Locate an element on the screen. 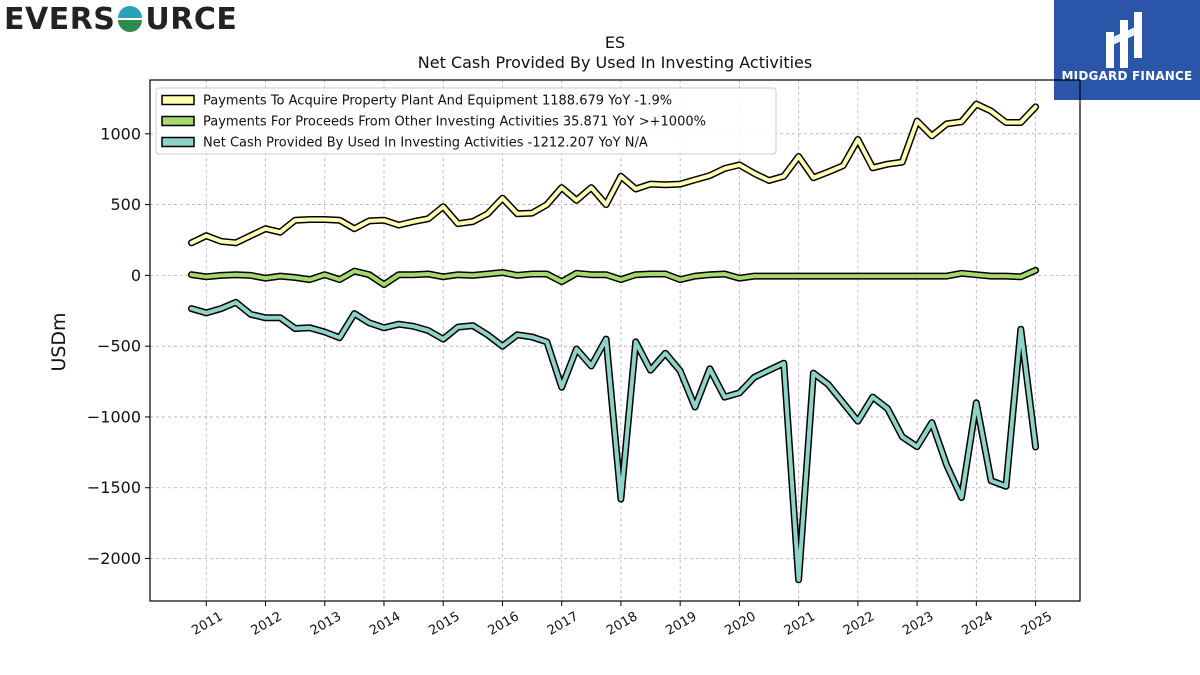 The image size is (1200, 675). logo-text-left: EVERS is located at coordinates (60, 19).